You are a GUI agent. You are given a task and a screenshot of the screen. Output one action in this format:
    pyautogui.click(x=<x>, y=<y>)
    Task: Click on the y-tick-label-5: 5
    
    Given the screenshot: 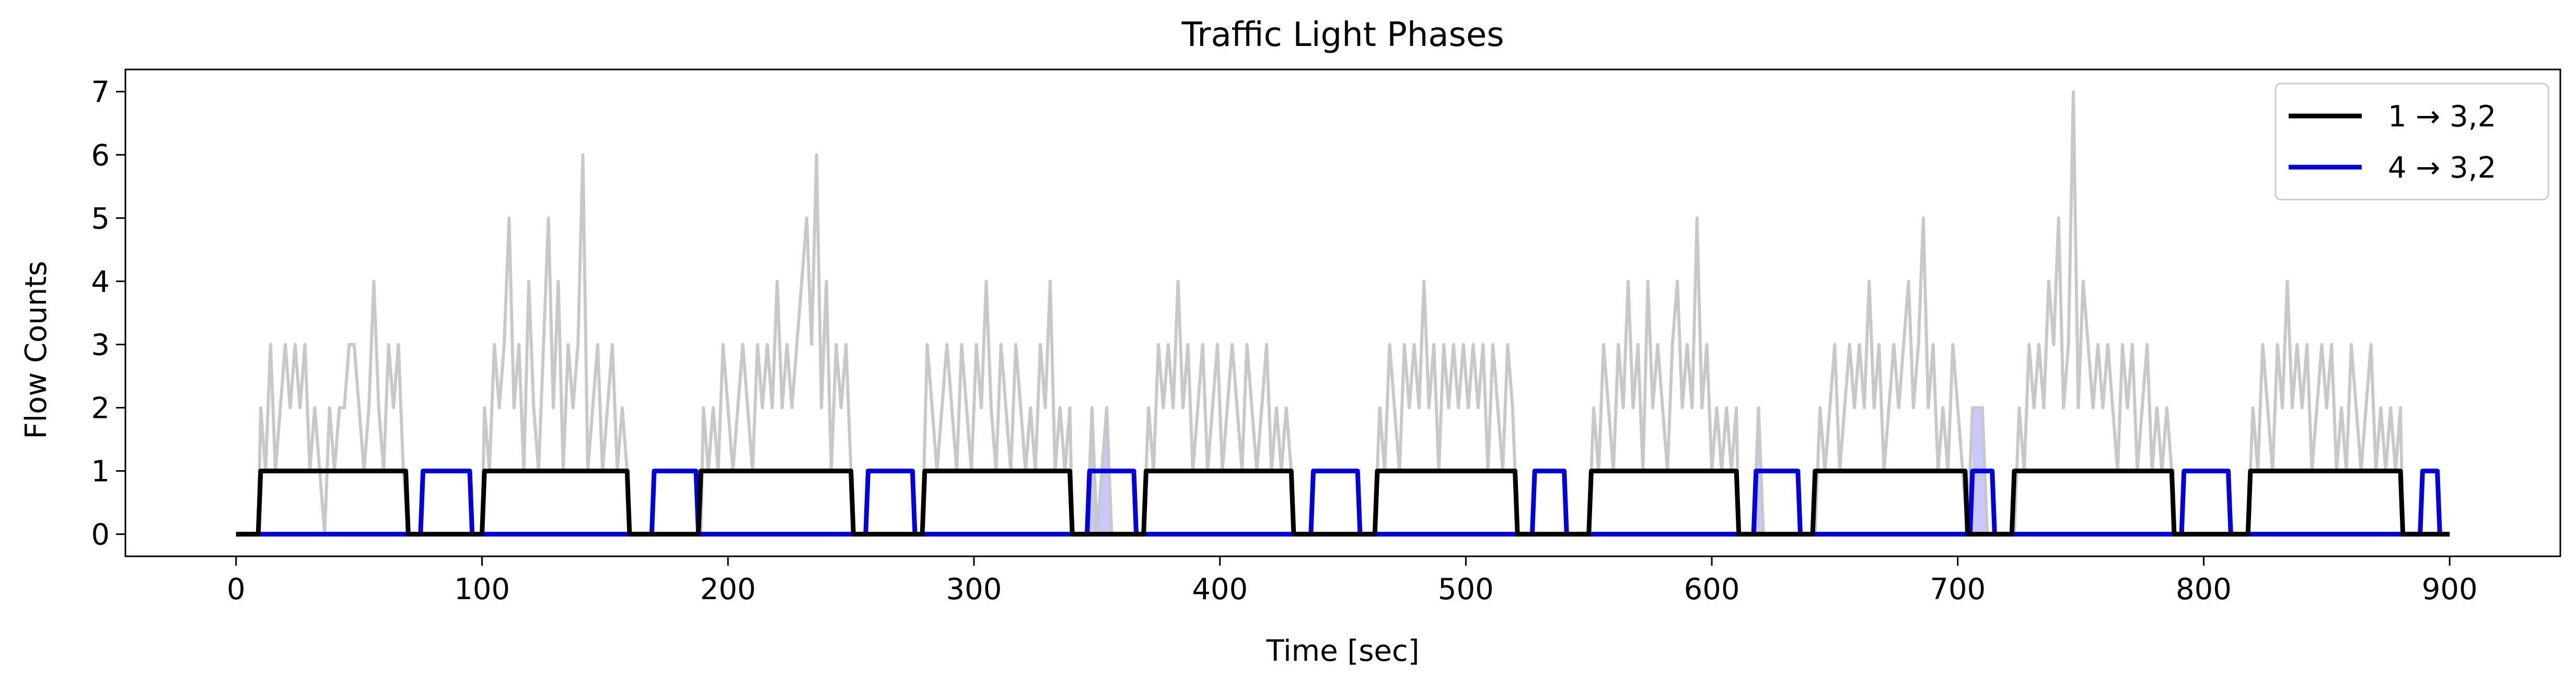 What is the action you would take?
    pyautogui.click(x=100, y=219)
    